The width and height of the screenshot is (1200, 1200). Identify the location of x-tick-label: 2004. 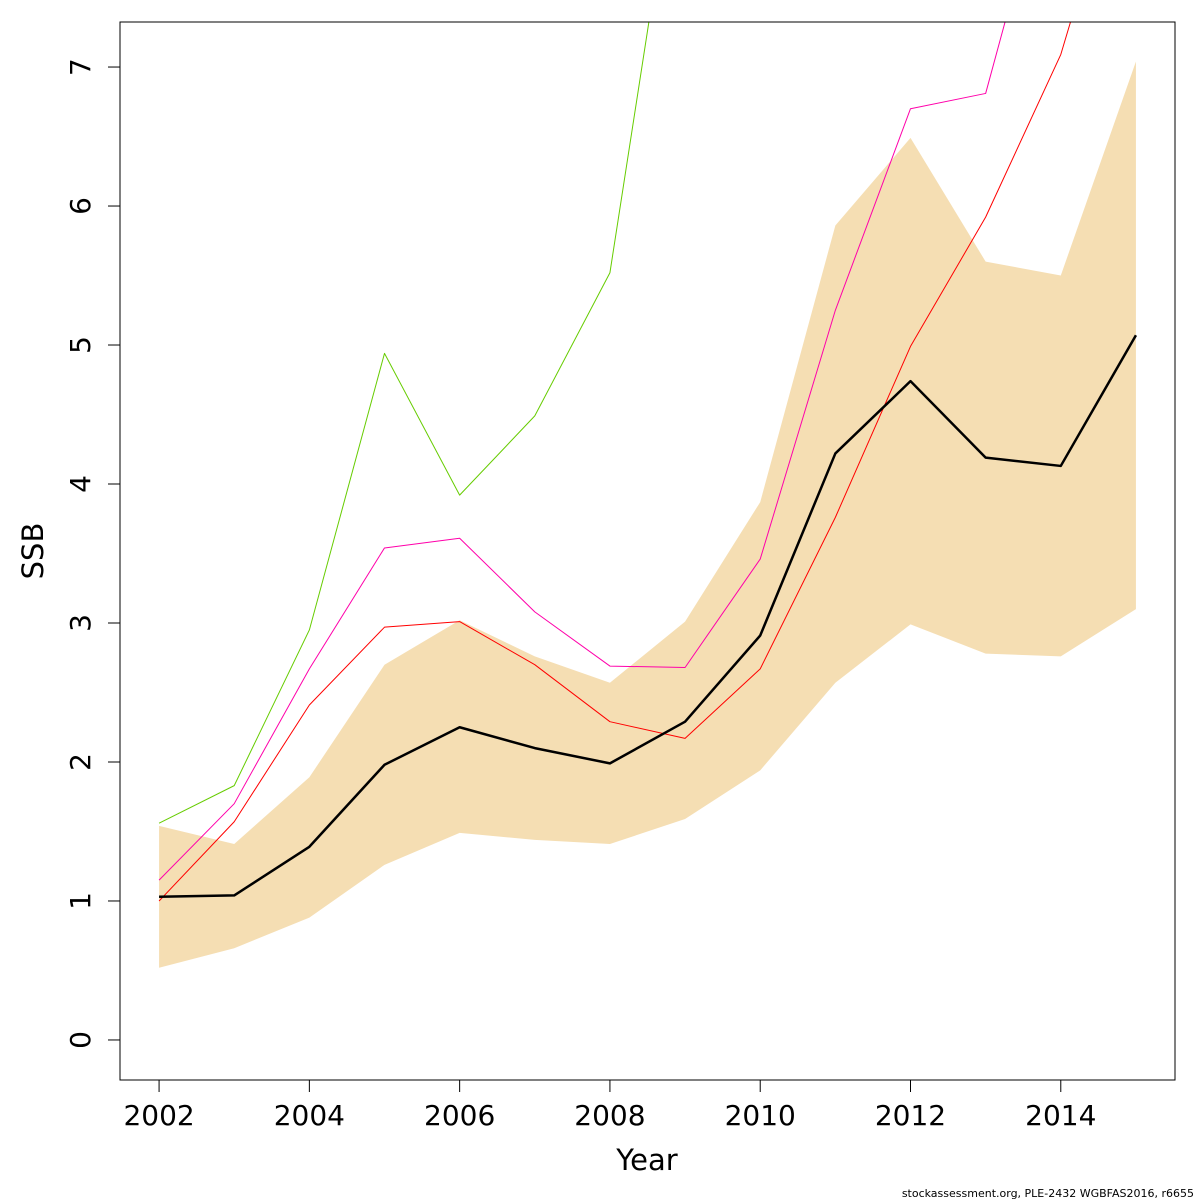
(309, 1115).